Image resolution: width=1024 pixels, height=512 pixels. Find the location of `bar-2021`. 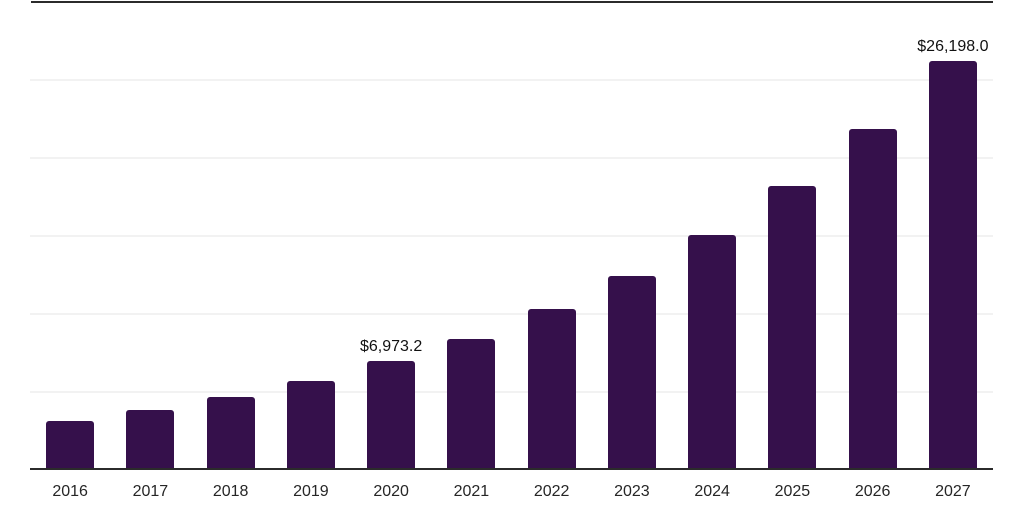

bar-2021 is located at coordinates (471, 404).